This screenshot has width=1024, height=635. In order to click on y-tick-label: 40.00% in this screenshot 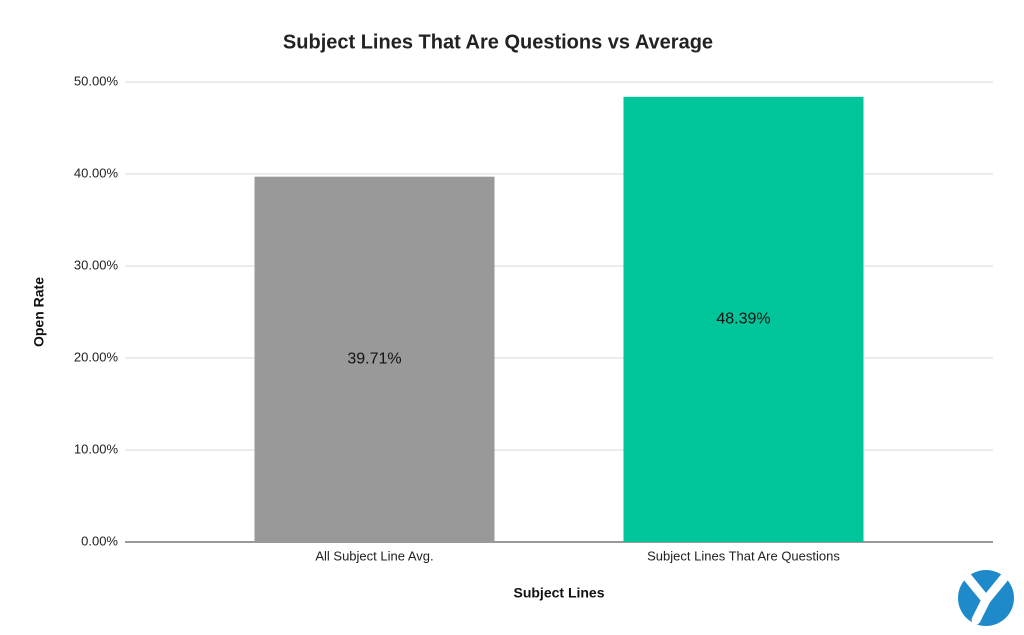, I will do `click(96, 172)`.